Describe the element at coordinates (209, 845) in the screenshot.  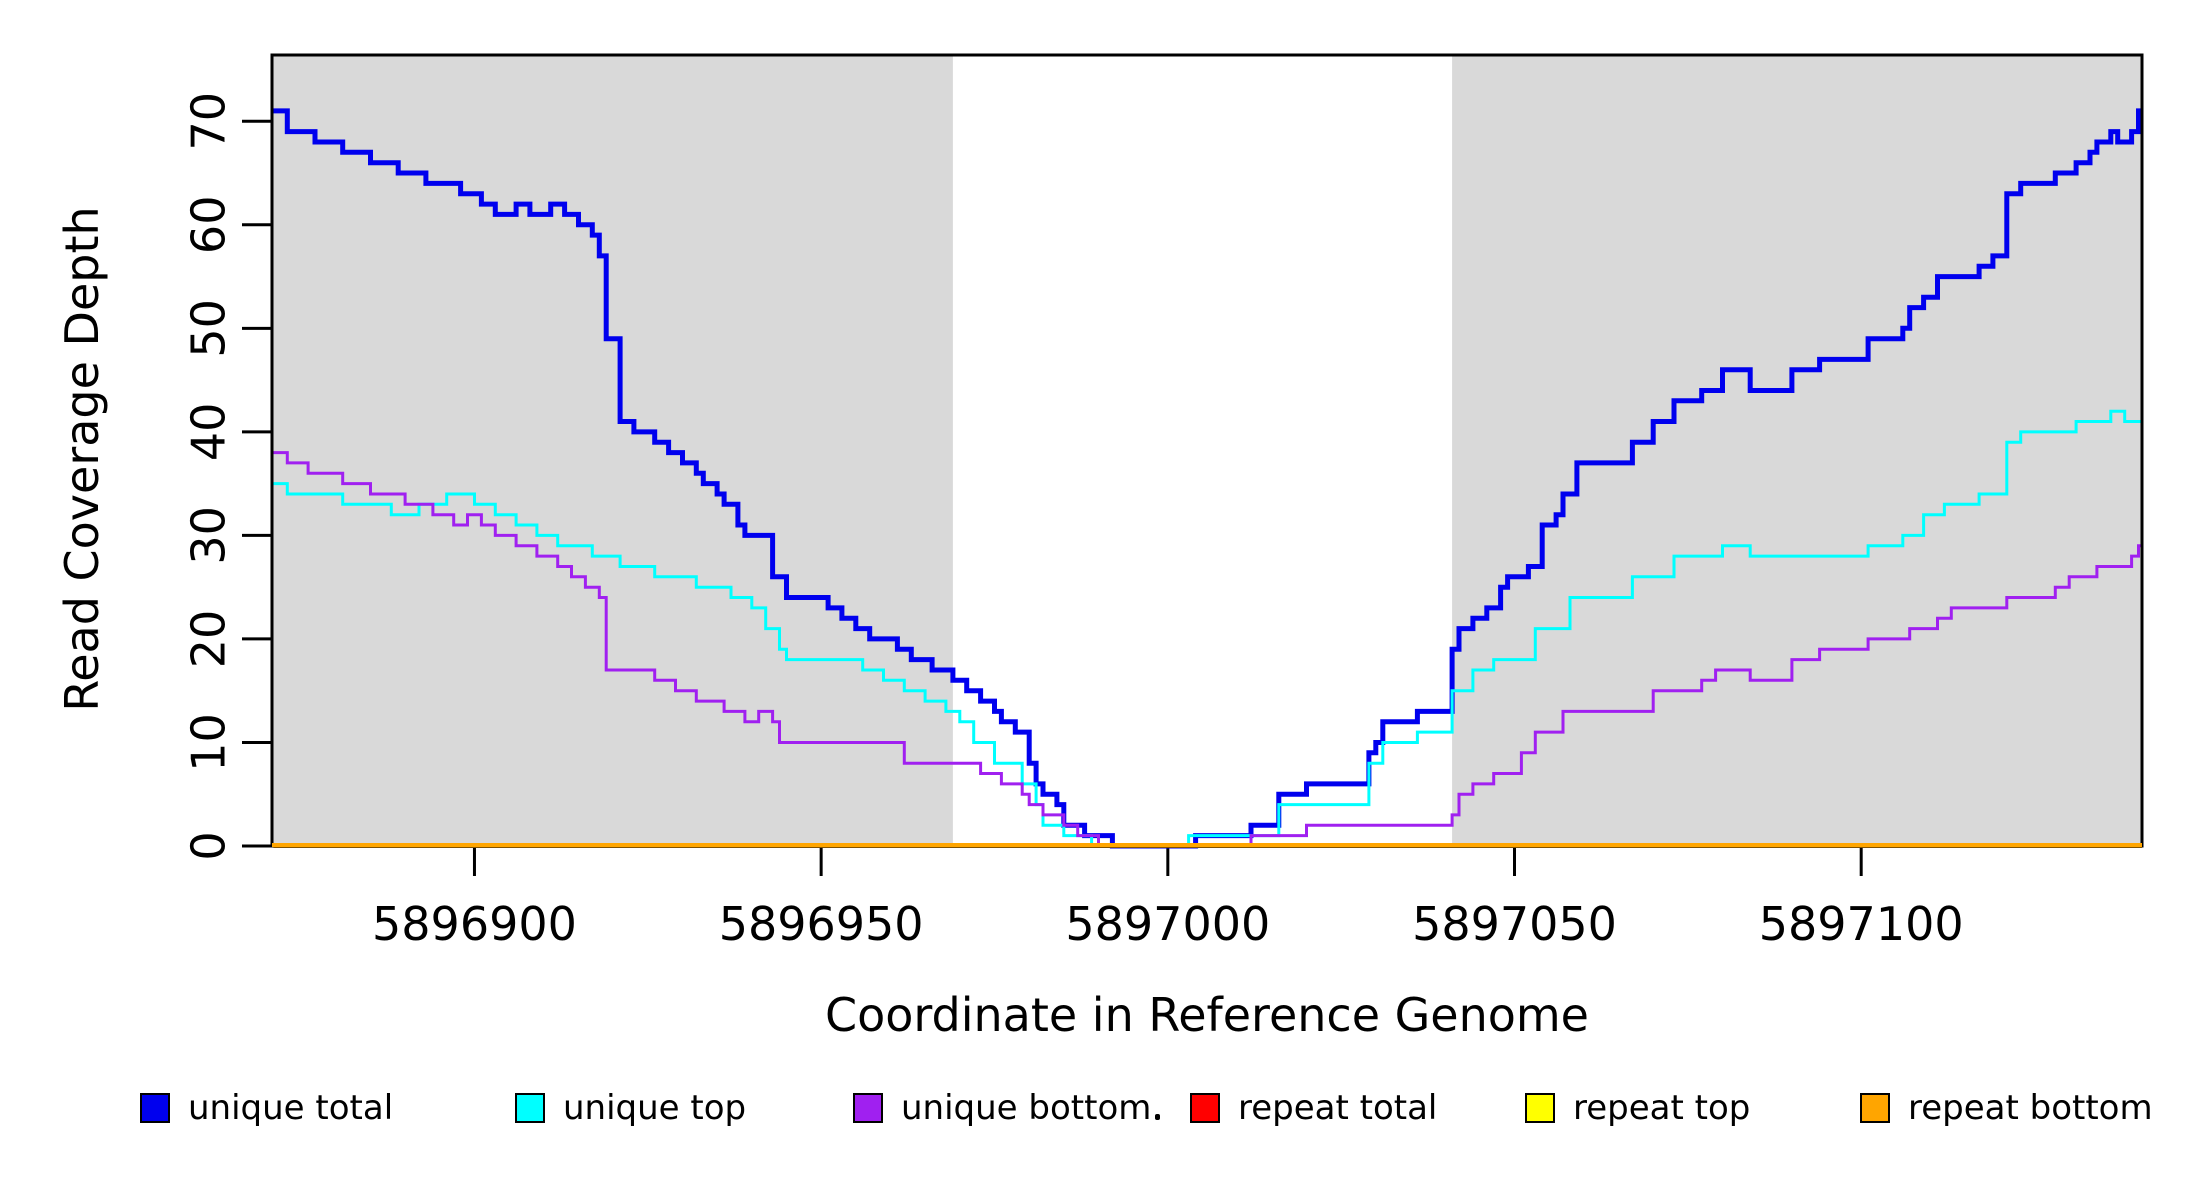
I see `y-tick-label: 0` at that location.